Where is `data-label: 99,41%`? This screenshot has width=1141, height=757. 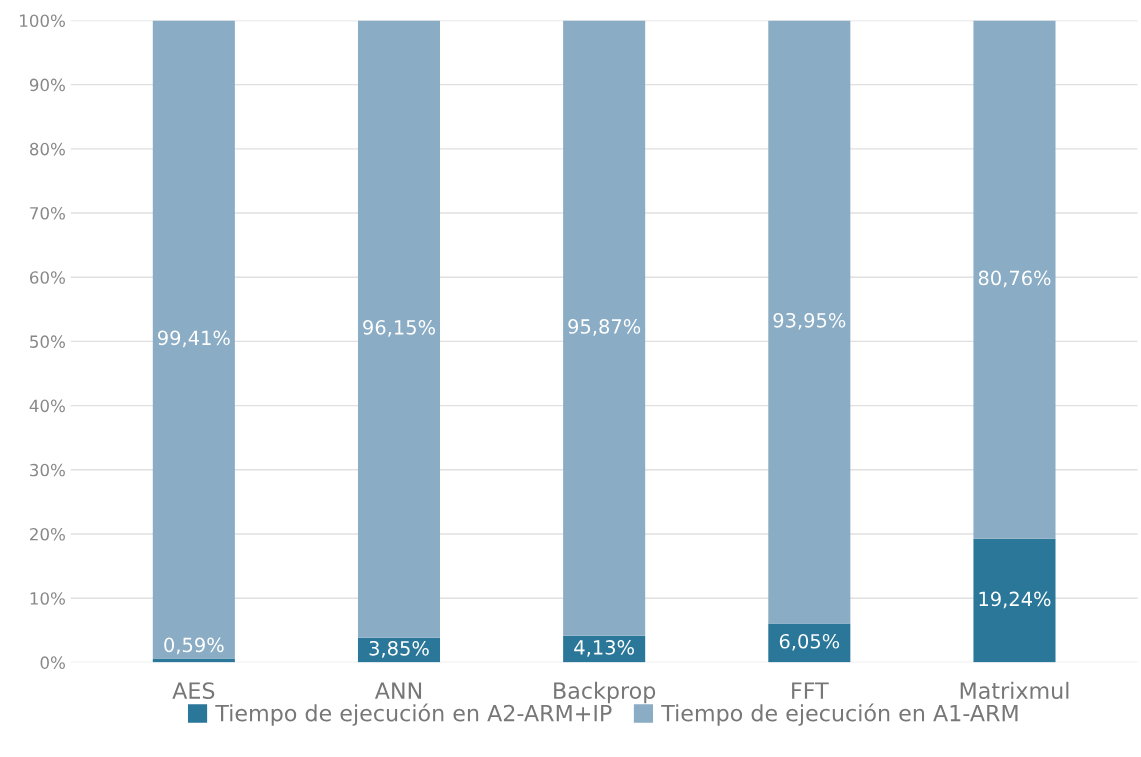 data-label: 99,41% is located at coordinates (193, 339).